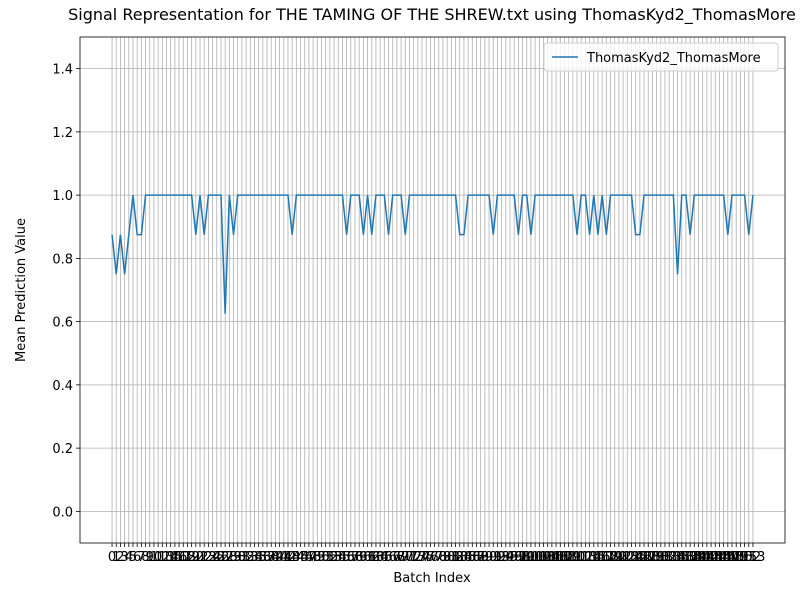 This screenshot has width=800, height=600. What do you see at coordinates (476, 557) in the screenshot?
I see `x-tick-label: 87` at bounding box center [476, 557].